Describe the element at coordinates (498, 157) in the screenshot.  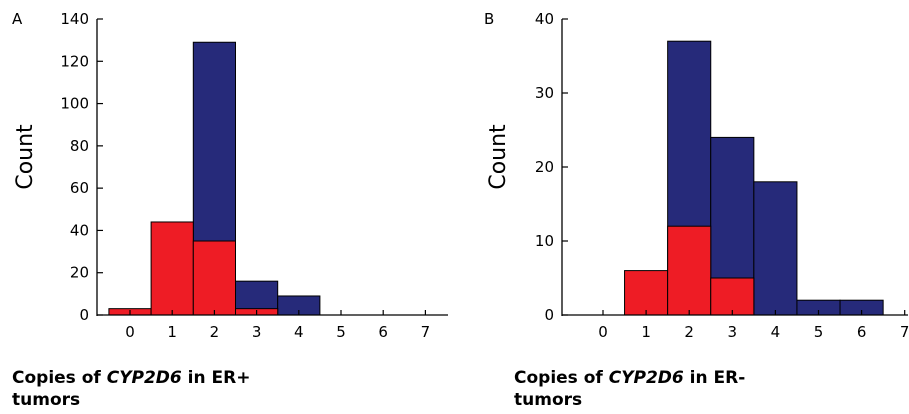
I see `y-axis-label-b: Count` at that location.